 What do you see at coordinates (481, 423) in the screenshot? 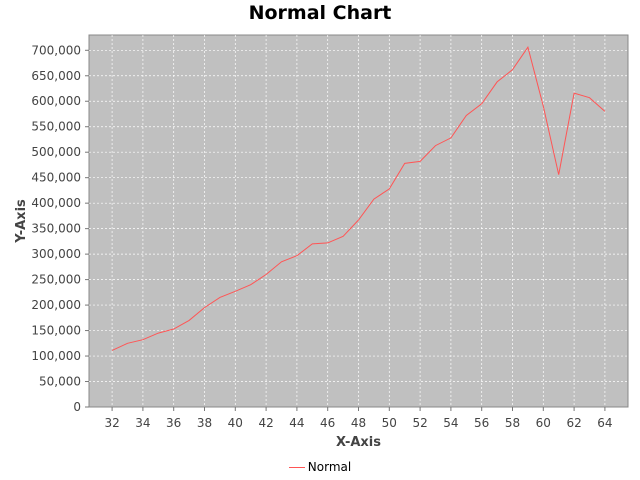
I see `x-tick-label: 56` at bounding box center [481, 423].